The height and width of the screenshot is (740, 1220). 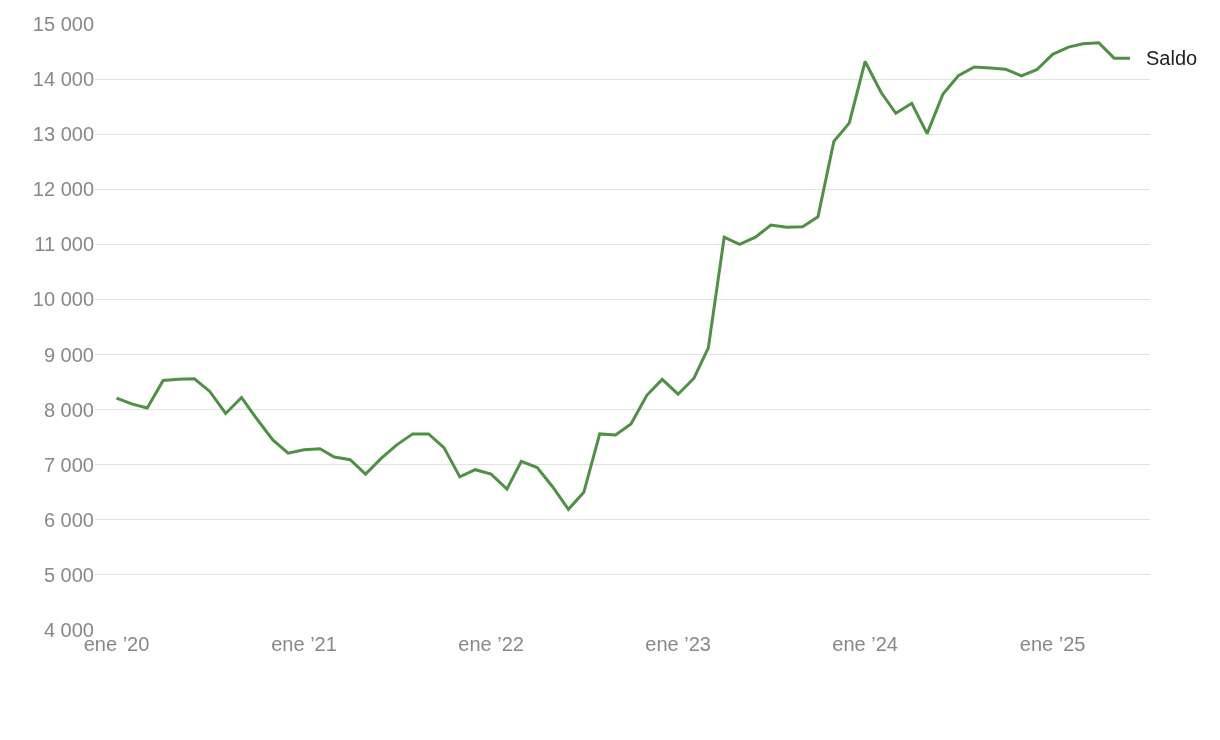 What do you see at coordinates (678, 644) in the screenshot?
I see `x-tick-label: ene ’23` at bounding box center [678, 644].